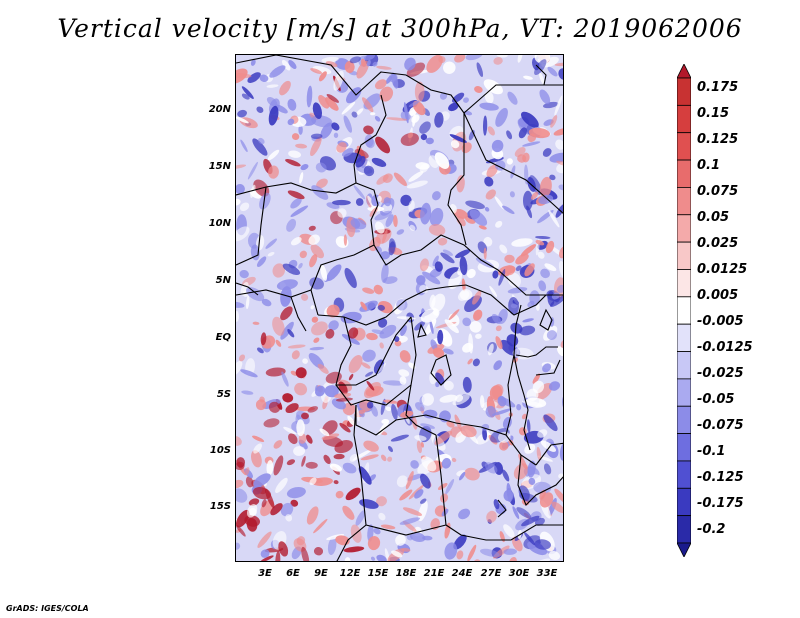 The image size is (800, 618). I want to click on colorbar-label: 0.0125, so click(722, 269).